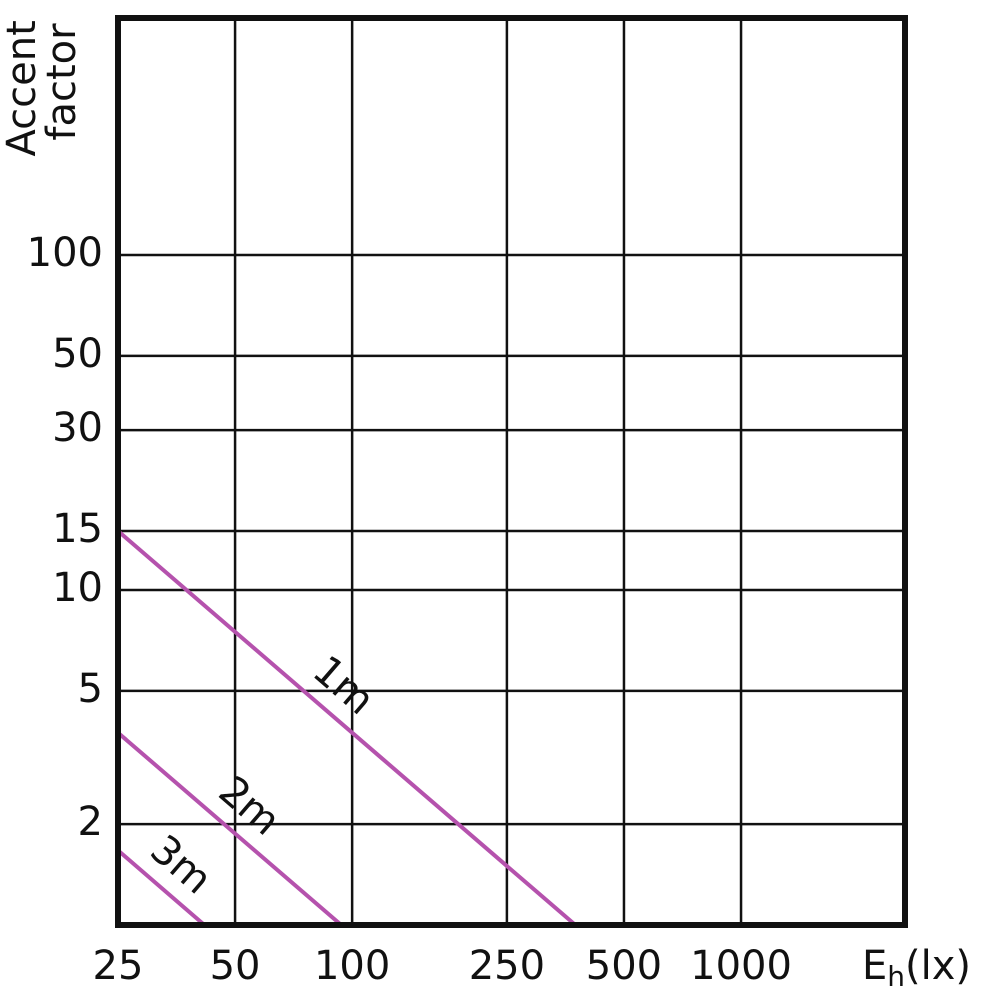  What do you see at coordinates (62, 82) in the screenshot?
I see `y-axis-label-line: factor` at bounding box center [62, 82].